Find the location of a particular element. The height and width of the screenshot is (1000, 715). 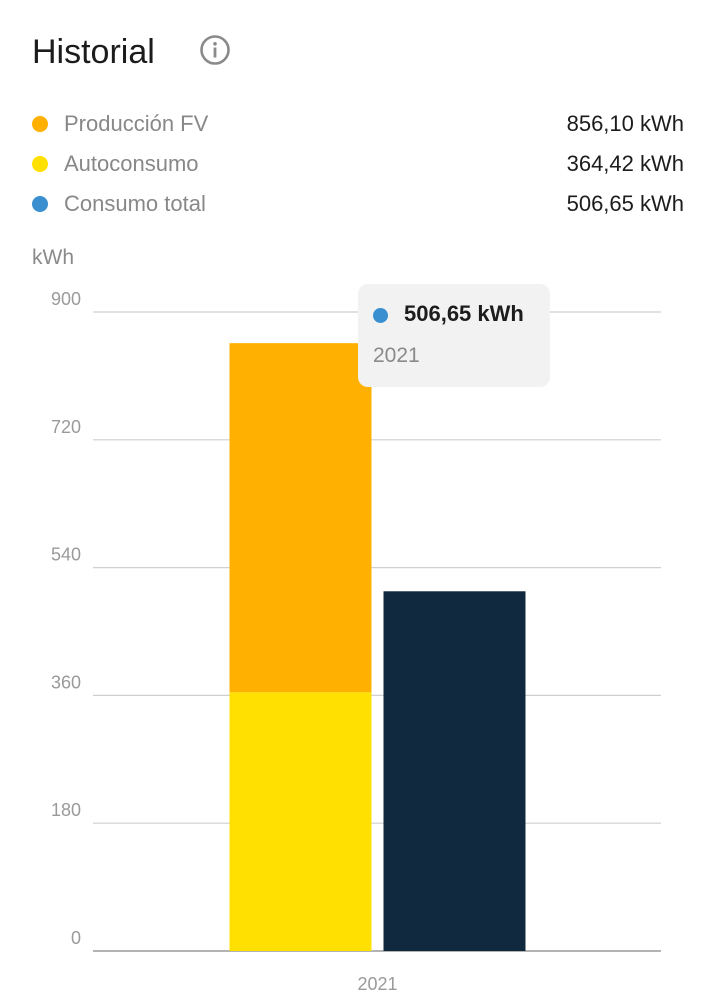

bar-producción-fv is located at coordinates (300, 518).